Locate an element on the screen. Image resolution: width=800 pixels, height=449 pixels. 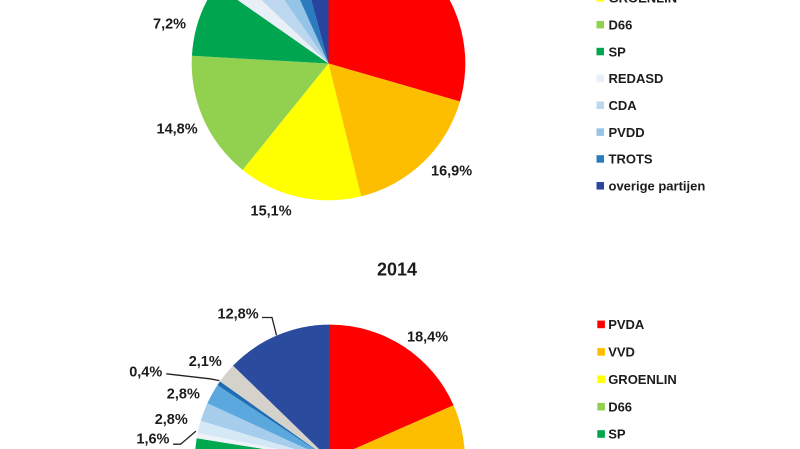
svg-text: 16,9% is located at coordinates (451, 172).